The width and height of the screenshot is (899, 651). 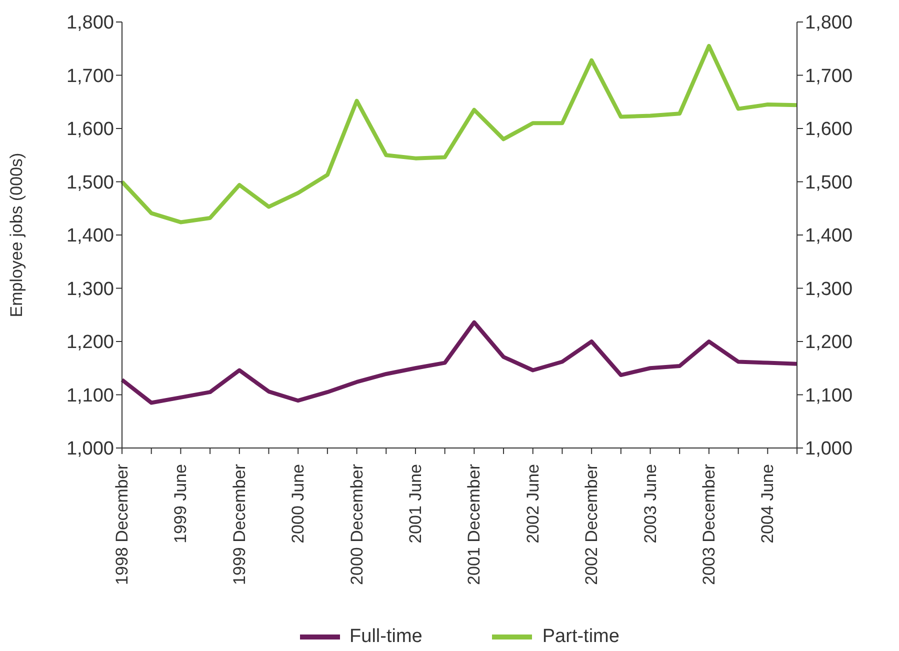 I want to click on x-tick-label: 1998 December, so click(x=122, y=524).